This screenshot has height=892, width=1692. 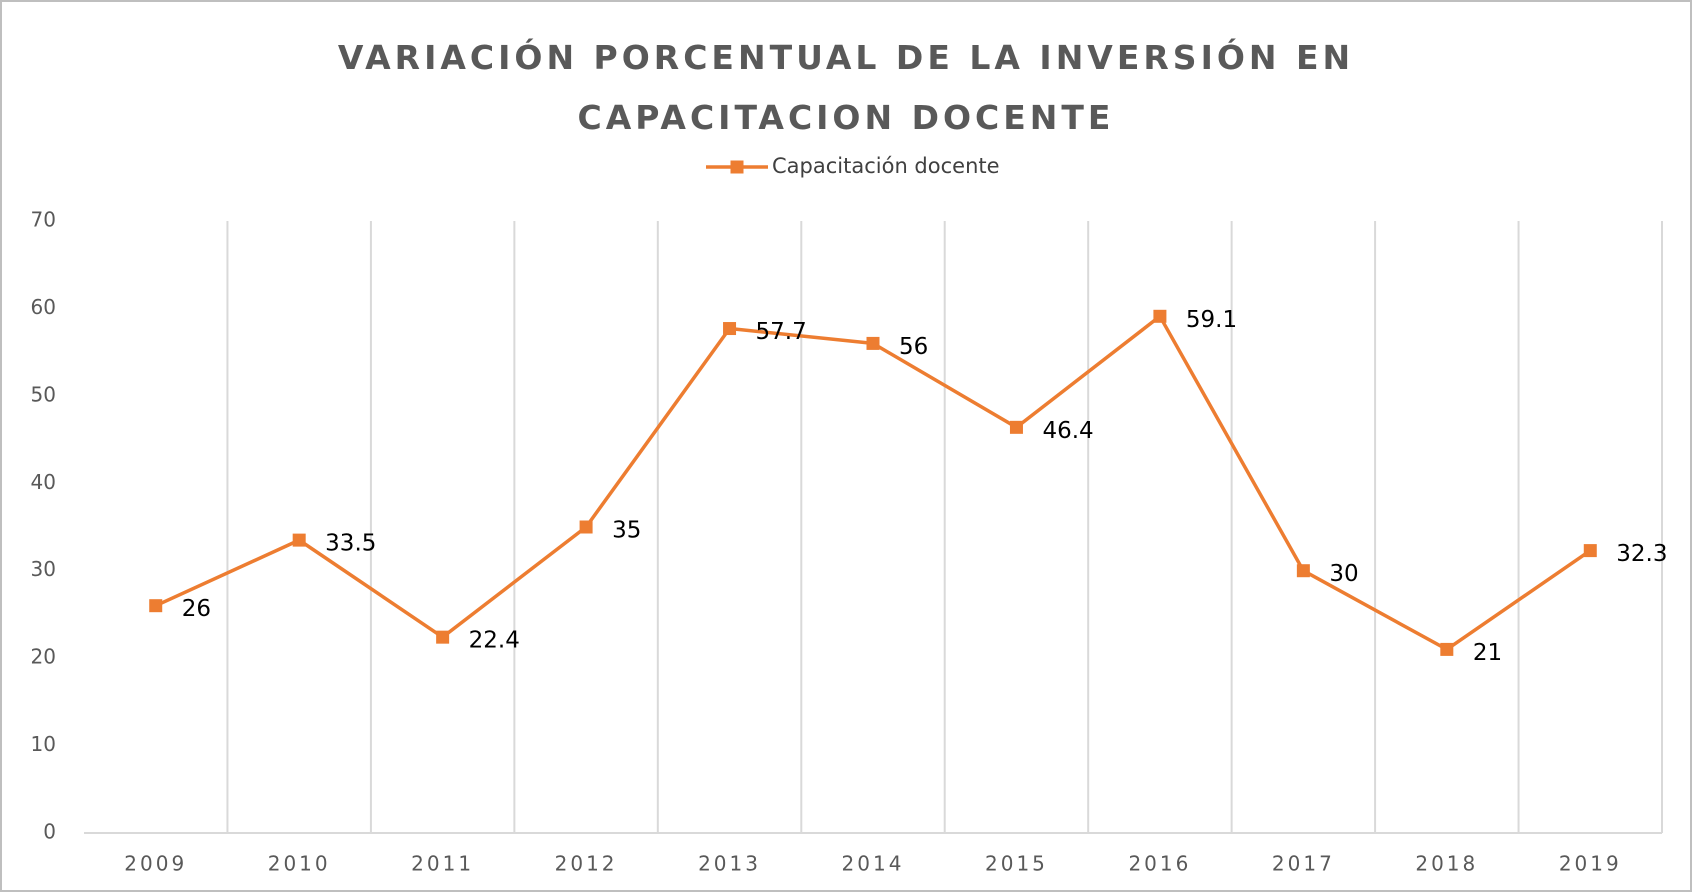 What do you see at coordinates (1487, 653) in the screenshot?
I see `data-label: 21` at bounding box center [1487, 653].